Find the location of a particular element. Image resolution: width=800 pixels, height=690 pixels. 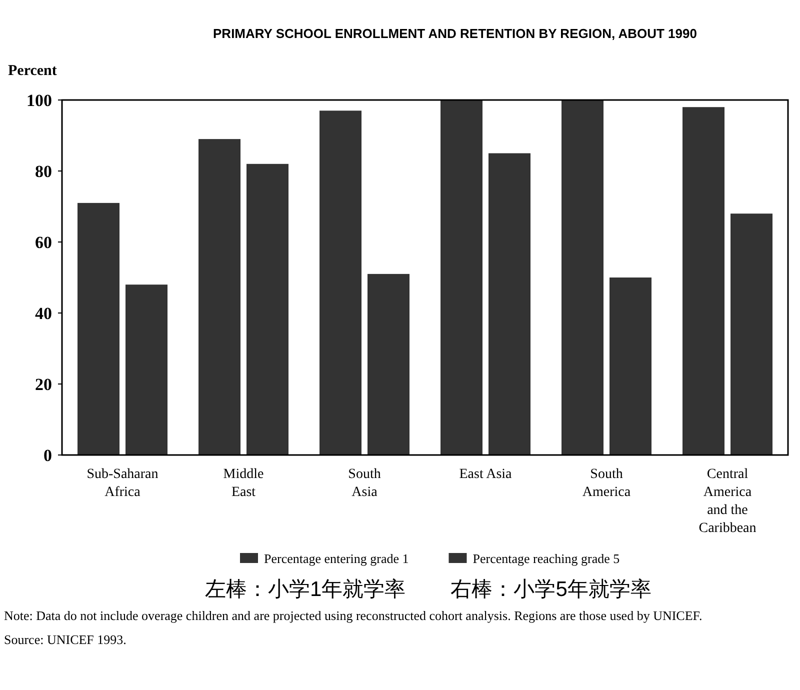

source-note: Source: UNICEF 1993. is located at coordinates (65, 639).